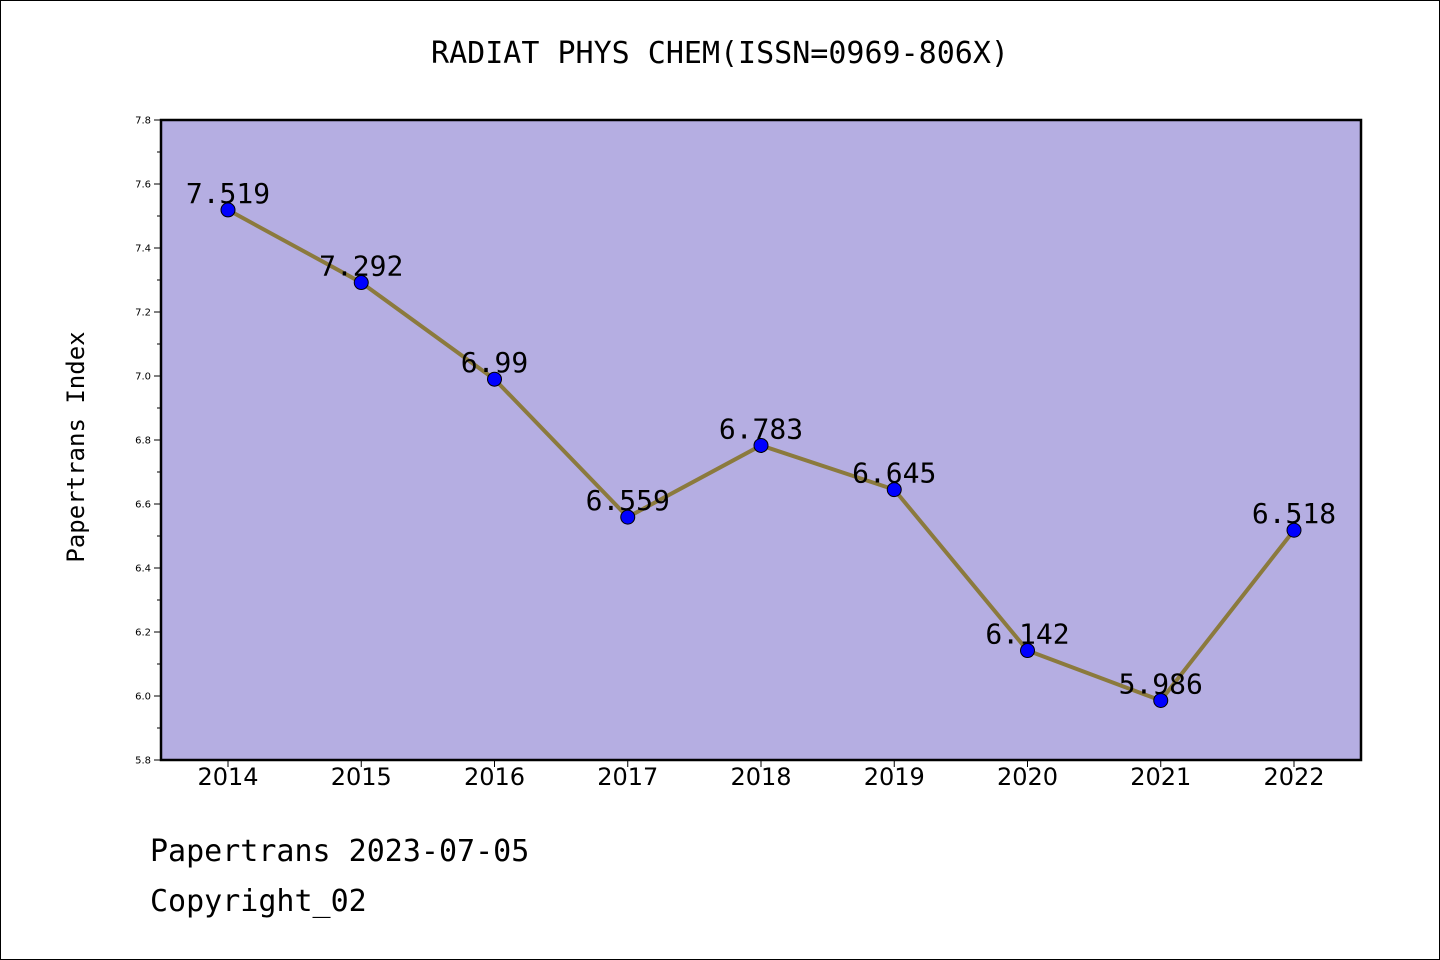  What do you see at coordinates (143, 697) in the screenshot?
I see `y-tick-label: 6.0` at bounding box center [143, 697].